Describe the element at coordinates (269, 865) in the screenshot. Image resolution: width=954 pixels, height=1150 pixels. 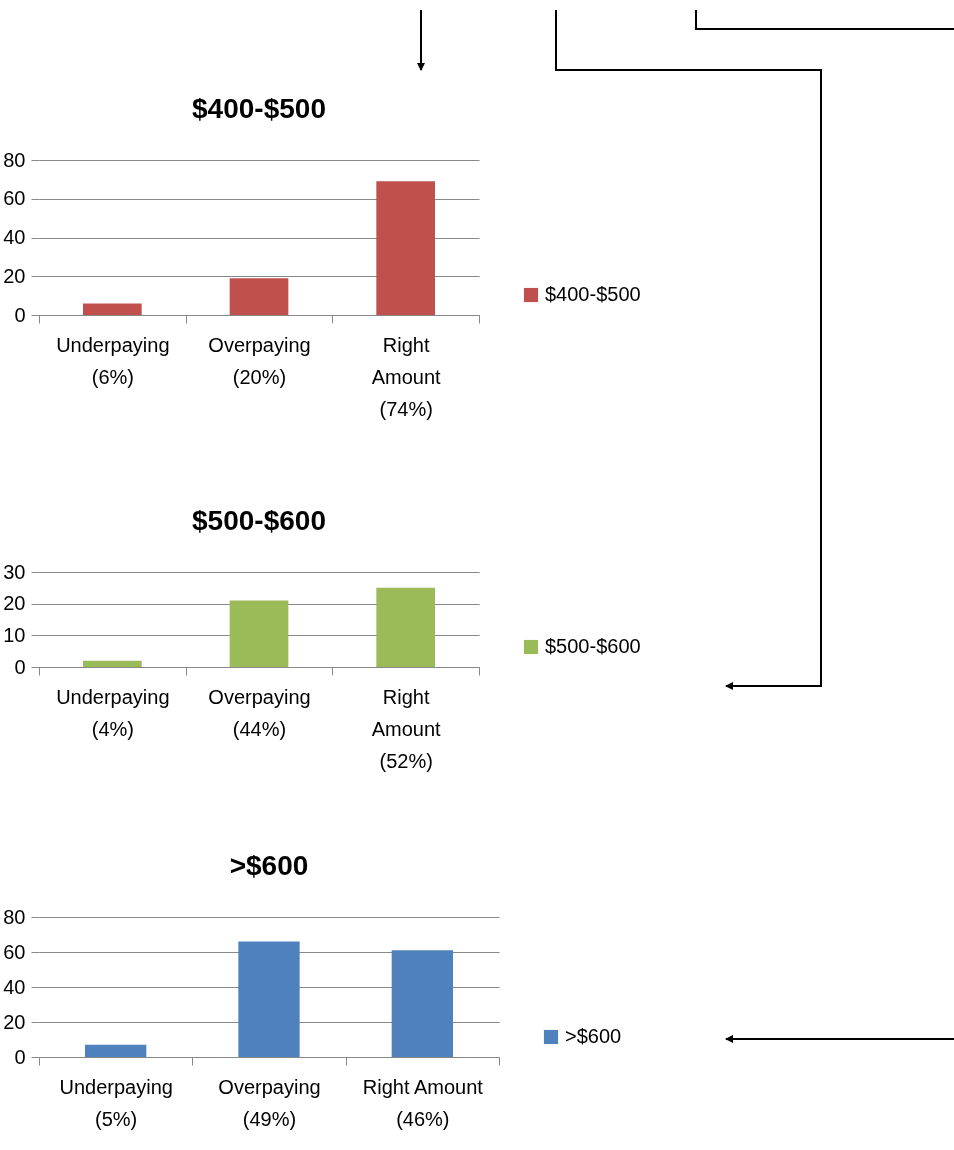
I see `chart-title: >$600` at that location.